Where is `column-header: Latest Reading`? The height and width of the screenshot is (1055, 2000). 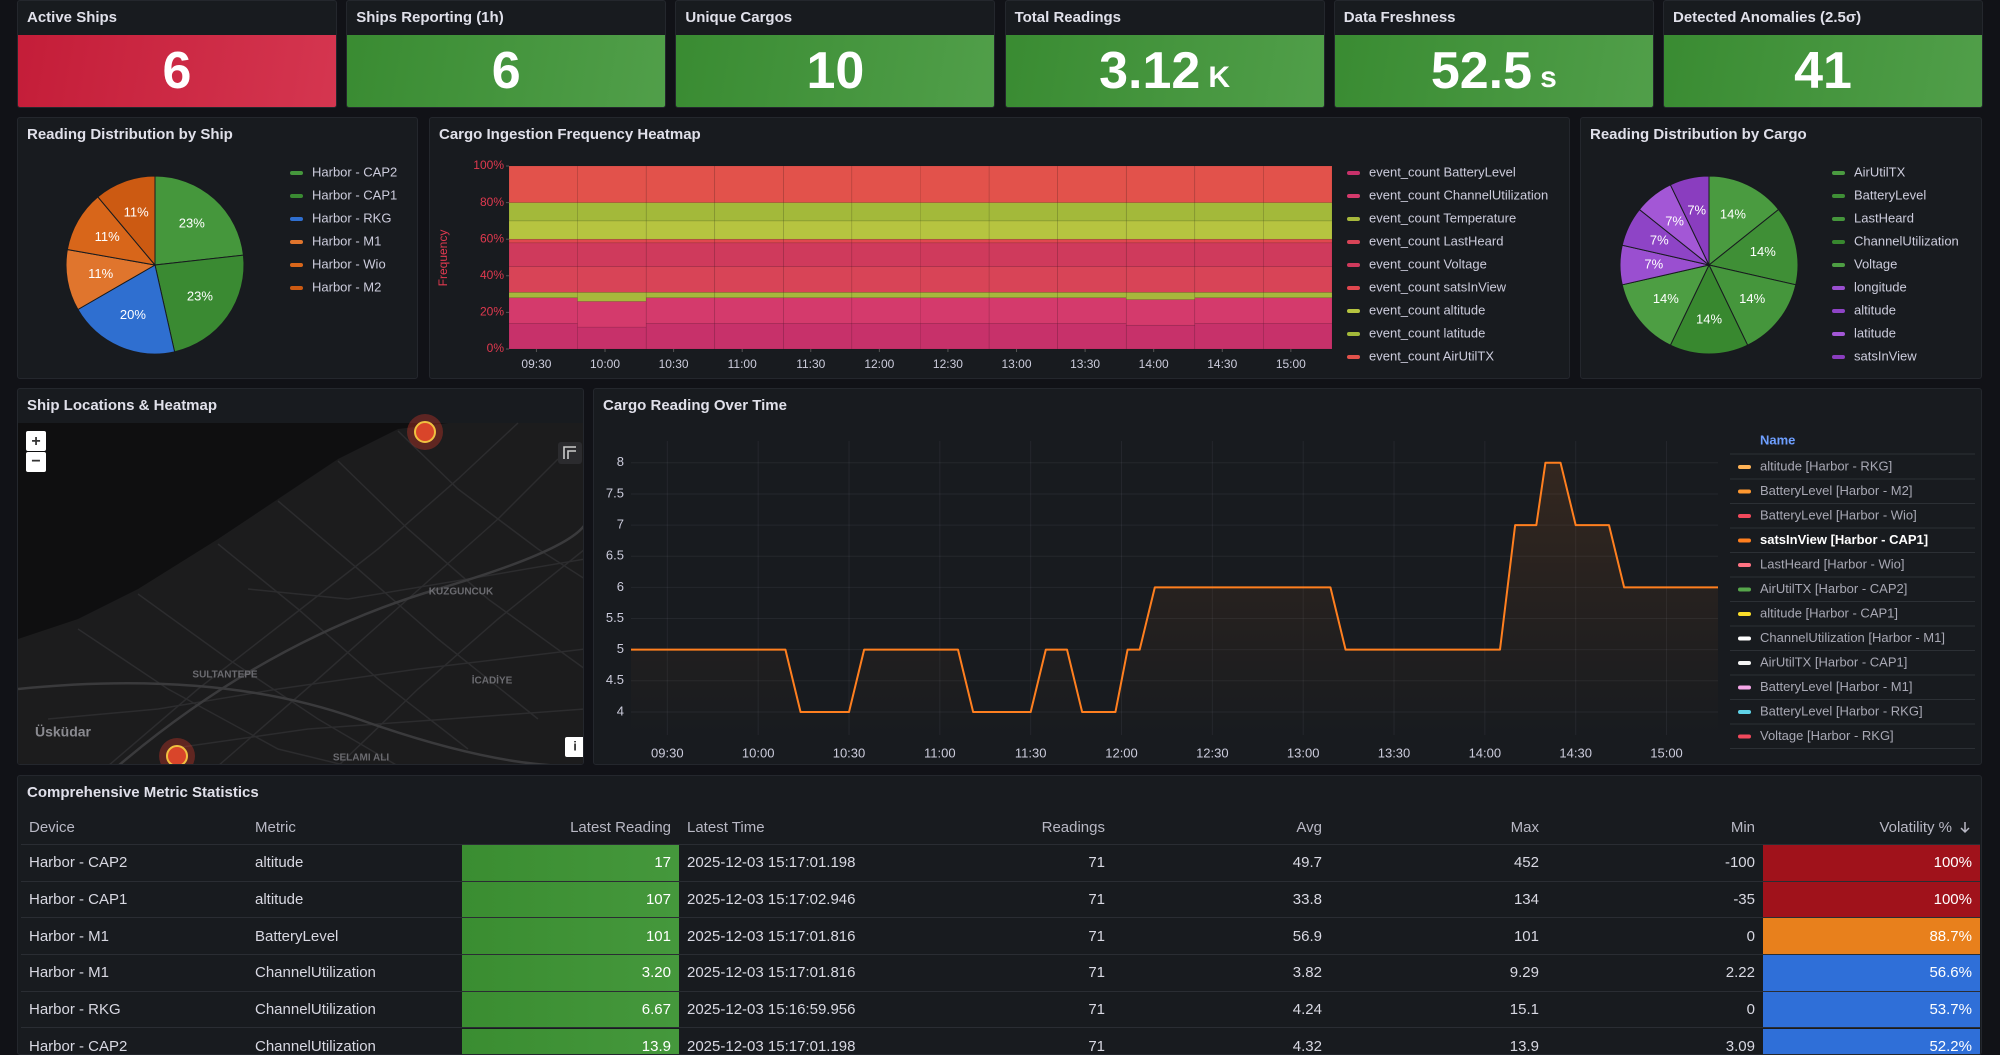 column-header: Latest Reading is located at coordinates (570, 827).